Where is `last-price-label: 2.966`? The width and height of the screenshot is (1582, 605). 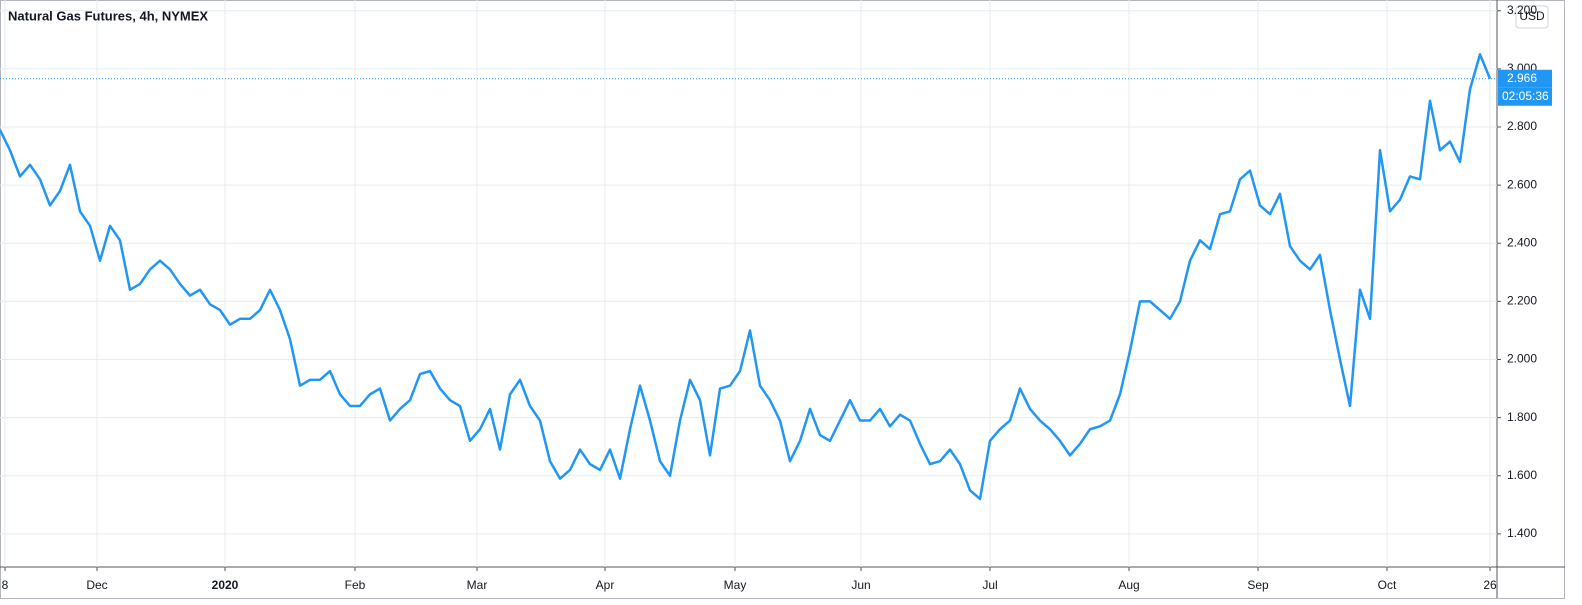 last-price-label: 2.966 is located at coordinates (1522, 78).